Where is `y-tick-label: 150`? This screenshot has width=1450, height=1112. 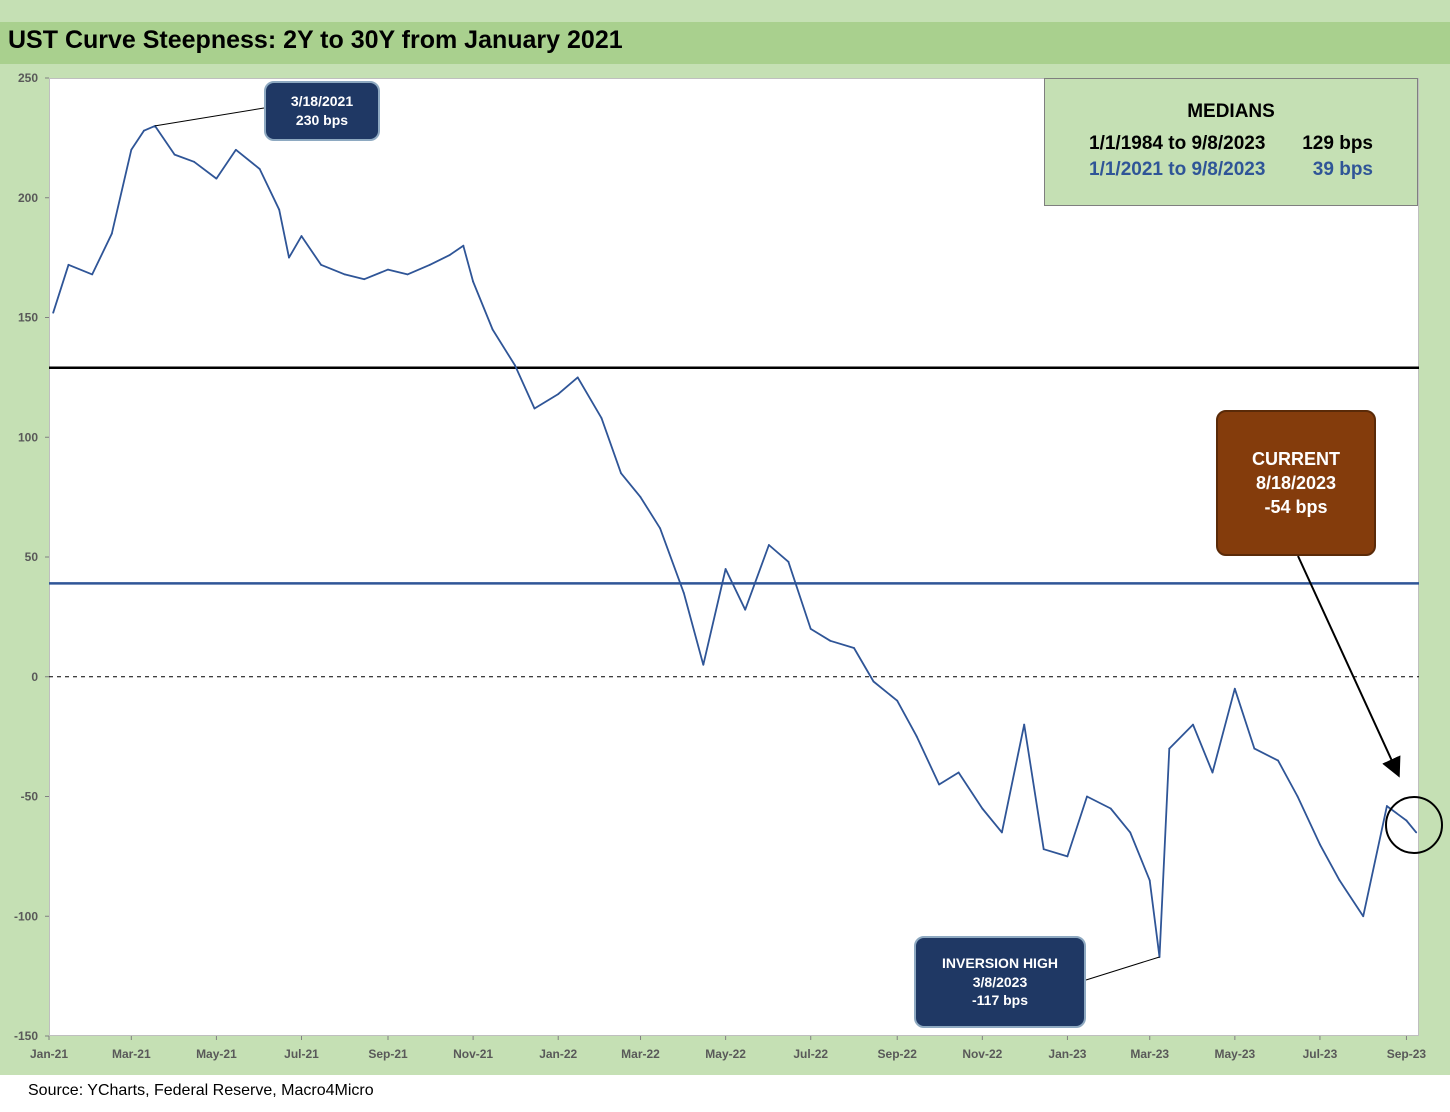 y-tick-label: 150 is located at coordinates (28, 318).